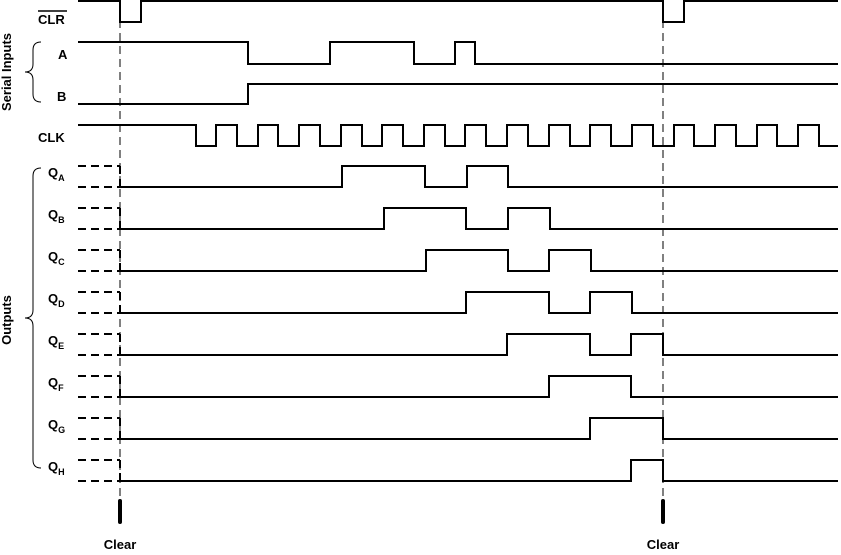 The width and height of the screenshot is (841, 555). Describe the element at coordinates (61, 96) in the screenshot. I see `label-b: B` at that location.